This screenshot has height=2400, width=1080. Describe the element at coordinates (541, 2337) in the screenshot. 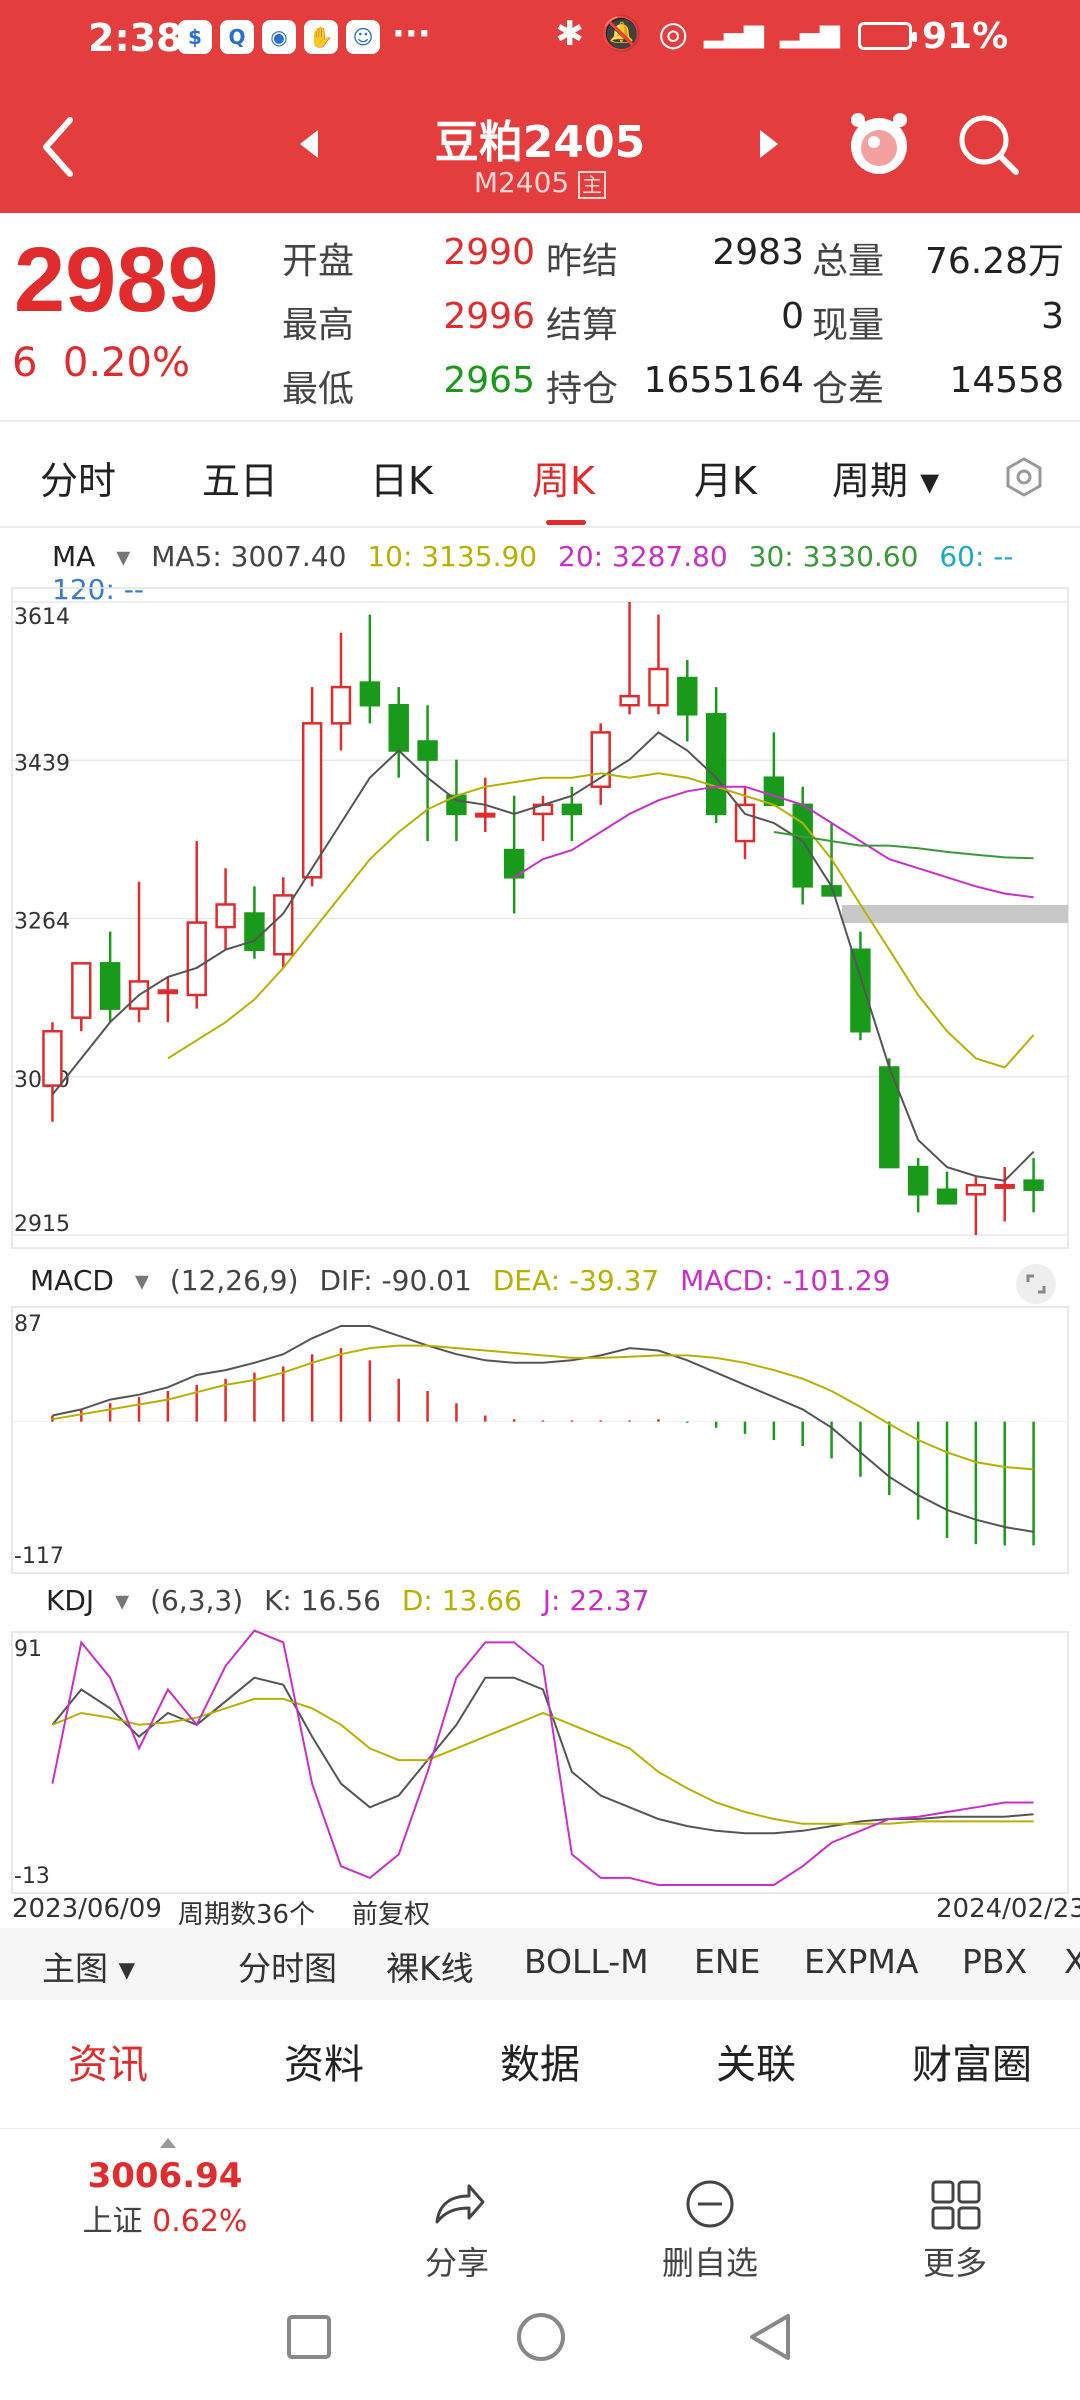

I see `home-icon` at that location.